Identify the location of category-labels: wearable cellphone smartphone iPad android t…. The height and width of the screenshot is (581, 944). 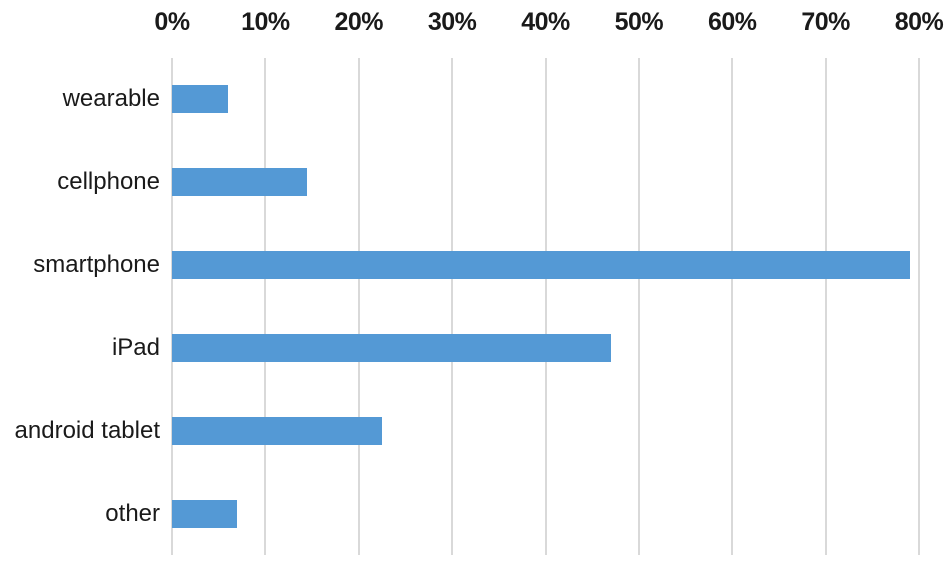
(80, 306).